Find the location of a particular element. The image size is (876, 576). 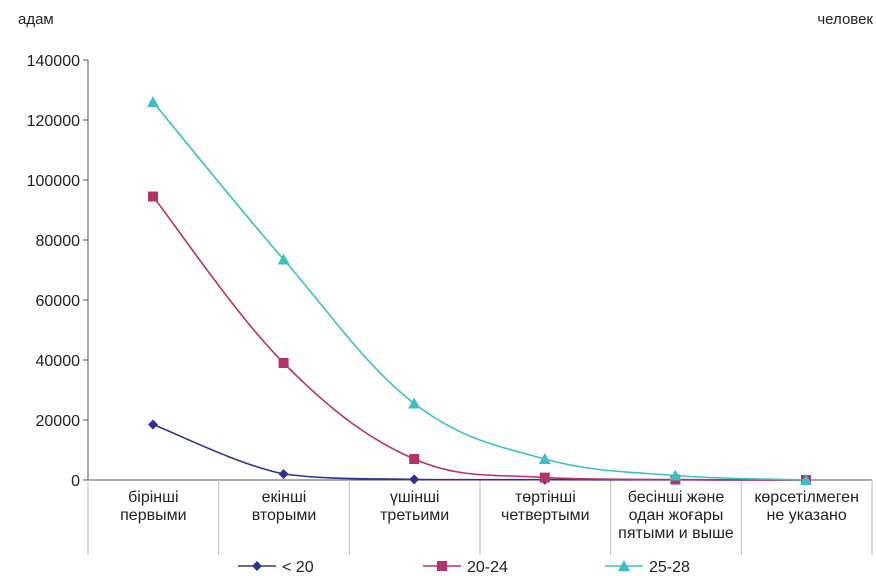

legend: < 20 20-24 25-28 is located at coordinates (464, 567).